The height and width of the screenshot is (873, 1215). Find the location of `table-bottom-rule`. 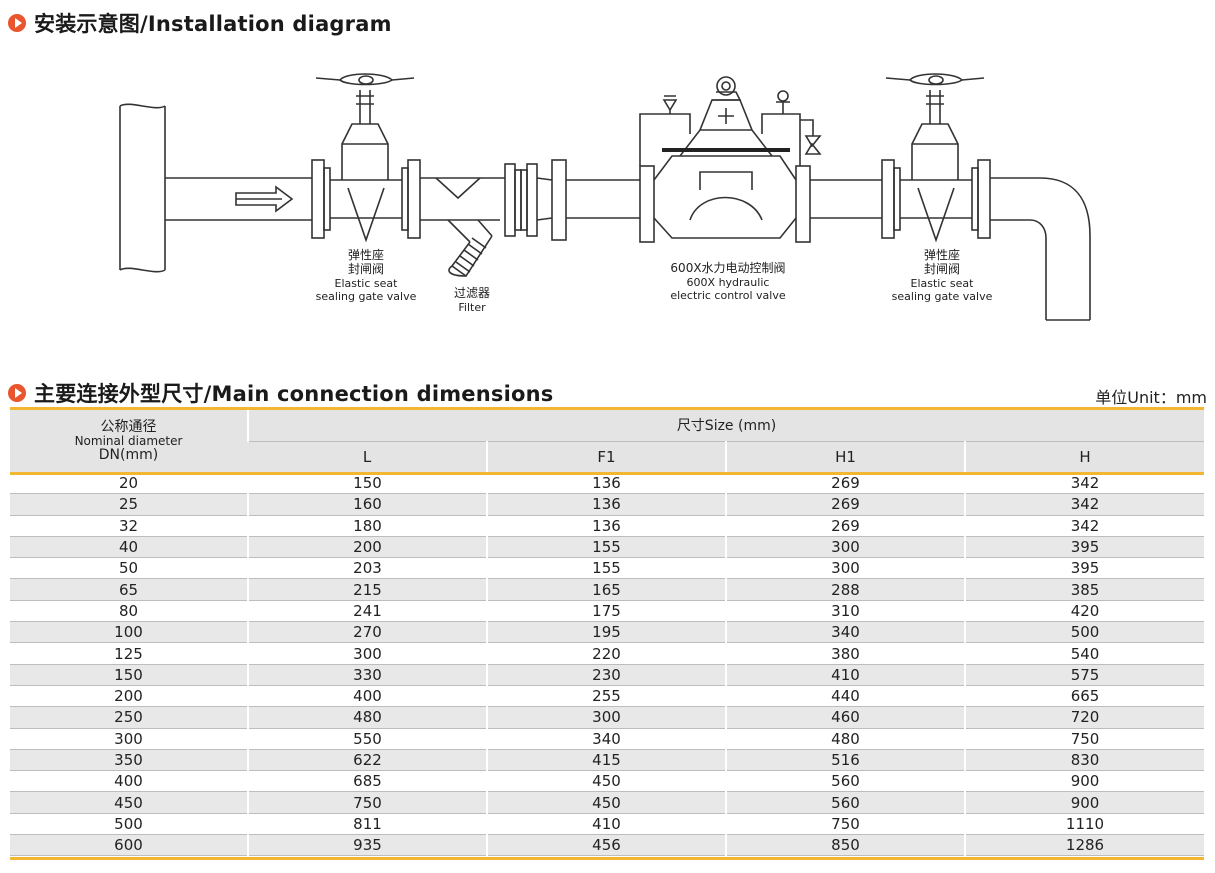

table-bottom-rule is located at coordinates (607, 858).